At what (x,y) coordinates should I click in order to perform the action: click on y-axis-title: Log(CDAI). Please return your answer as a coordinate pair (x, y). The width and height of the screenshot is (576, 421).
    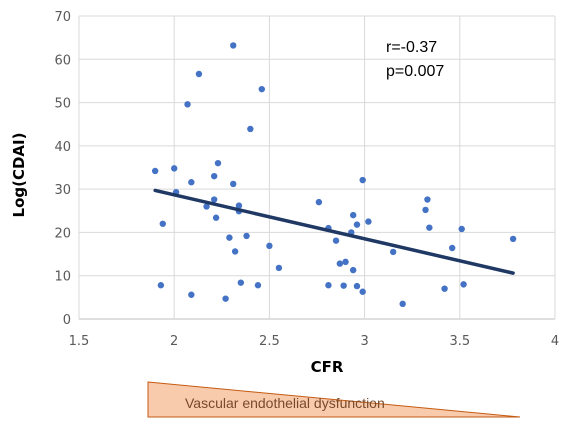
    Looking at the image, I should click on (19, 175).